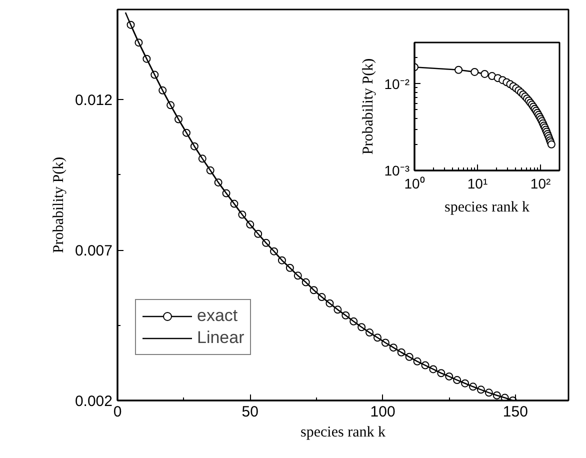  What do you see at coordinates (117, 412) in the screenshot?
I see `x-tick-label: 0` at bounding box center [117, 412].